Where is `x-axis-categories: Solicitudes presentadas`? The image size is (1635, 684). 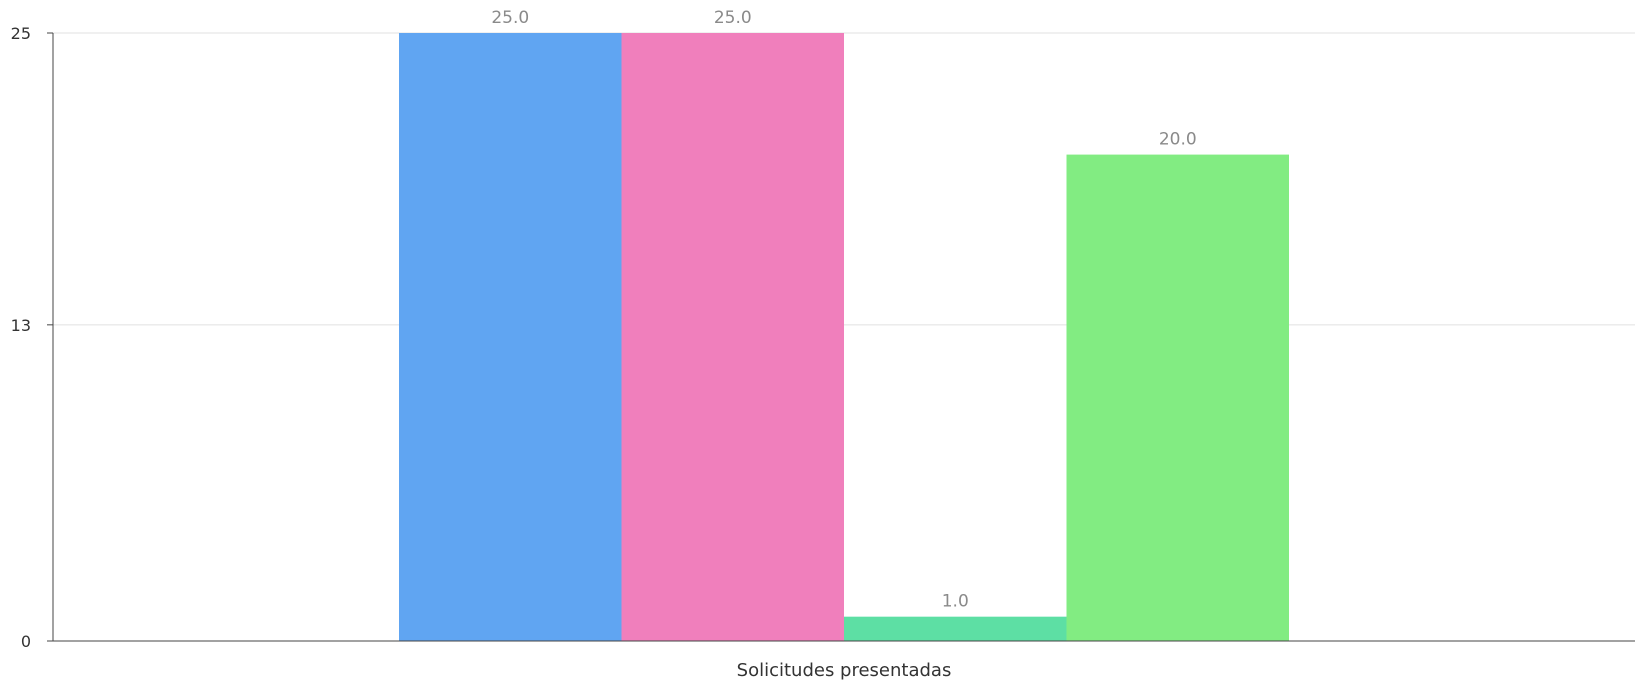
x-axis-categories: Solicitudes presentadas is located at coordinates (844, 670).